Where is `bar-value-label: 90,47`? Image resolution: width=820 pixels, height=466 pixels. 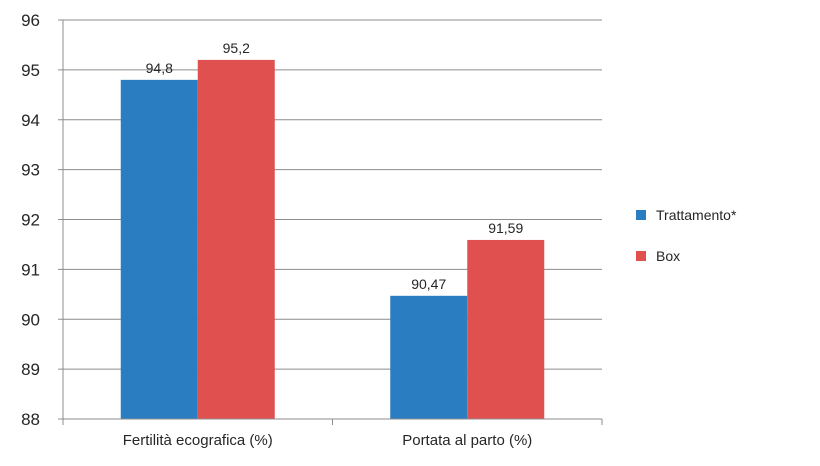 bar-value-label: 90,47 is located at coordinates (428, 284).